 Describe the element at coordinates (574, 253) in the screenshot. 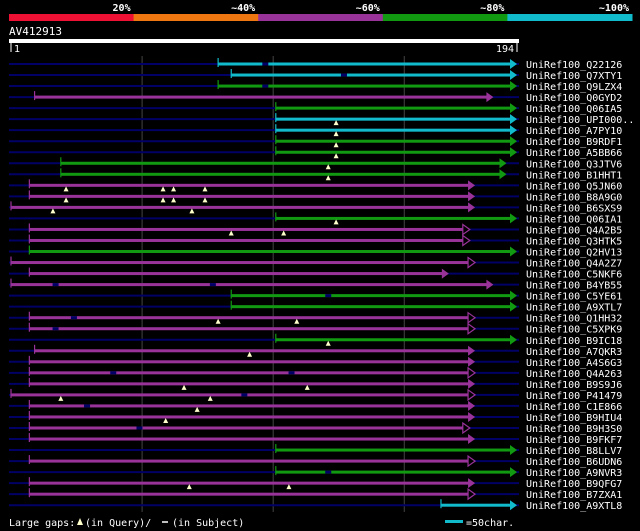

I see `hit-label: UniRef100_Q2HV13` at that location.